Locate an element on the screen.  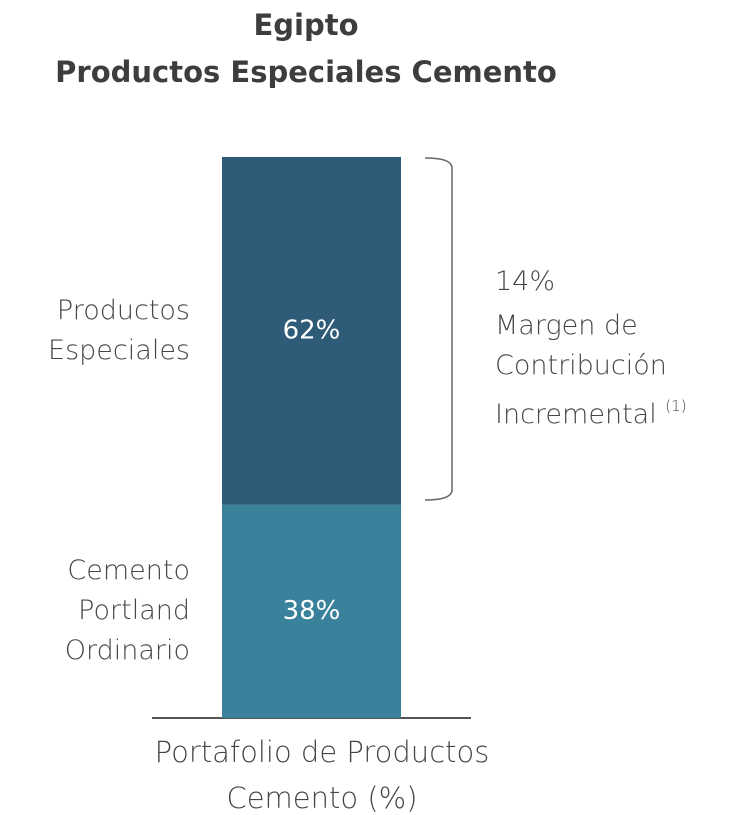
annotation-value: 14% is located at coordinates (525, 281).